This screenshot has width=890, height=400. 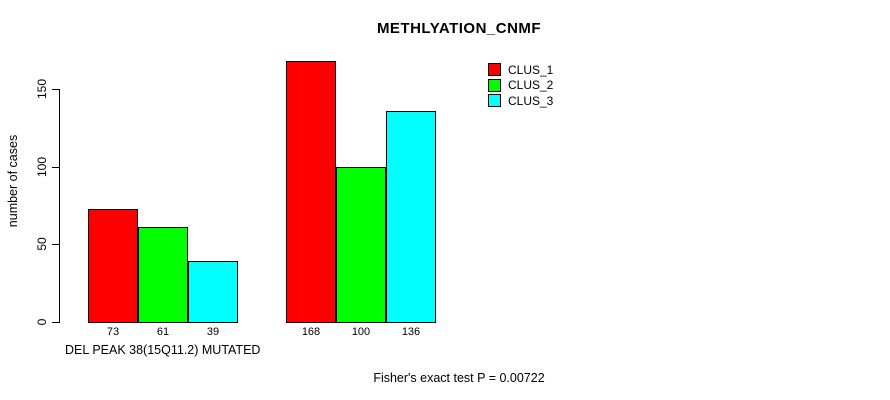 What do you see at coordinates (113, 332) in the screenshot?
I see `bar-value-label: 73` at bounding box center [113, 332].